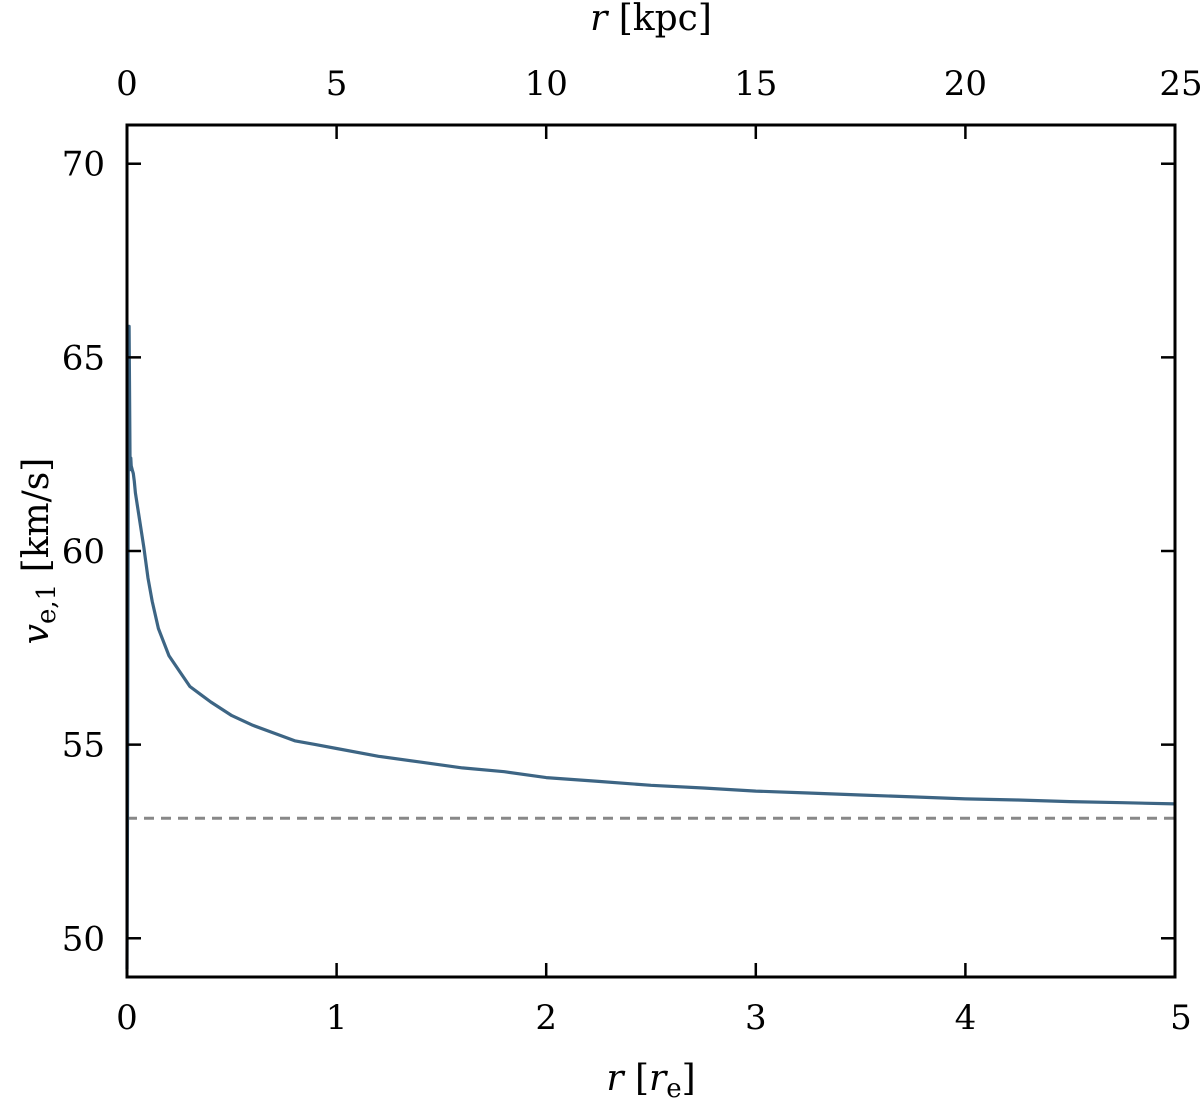  I want to click on x-tick-label-bottom: 3, so click(756, 1018).